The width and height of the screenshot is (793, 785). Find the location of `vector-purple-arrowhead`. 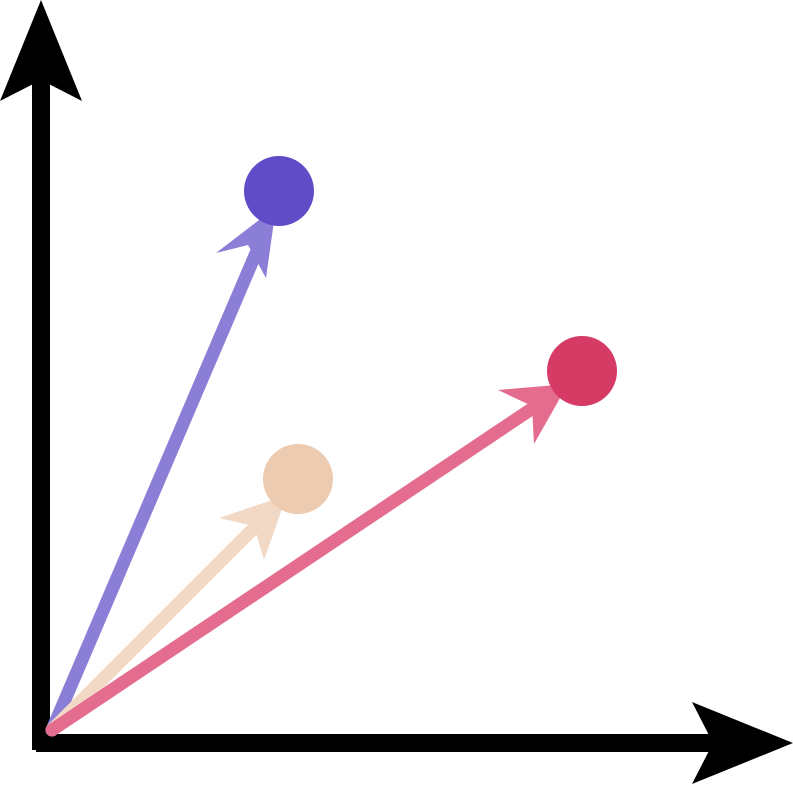

vector-purple-arrowhead is located at coordinates (246, 242).